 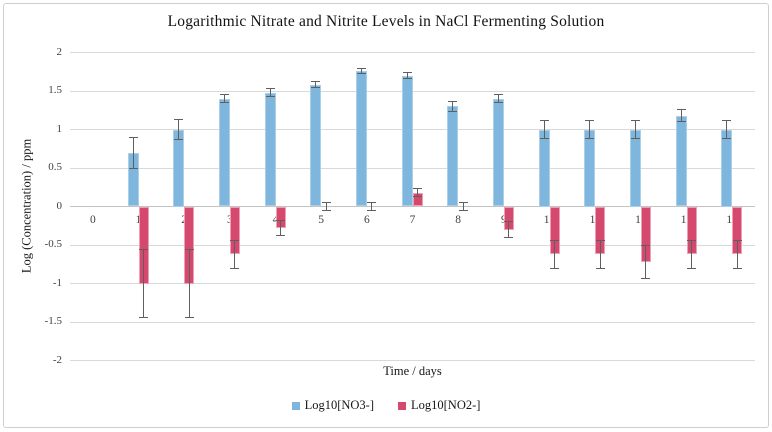 What do you see at coordinates (339, 405) in the screenshot?
I see `legend-label-no3: Log10[NO3-]` at bounding box center [339, 405].